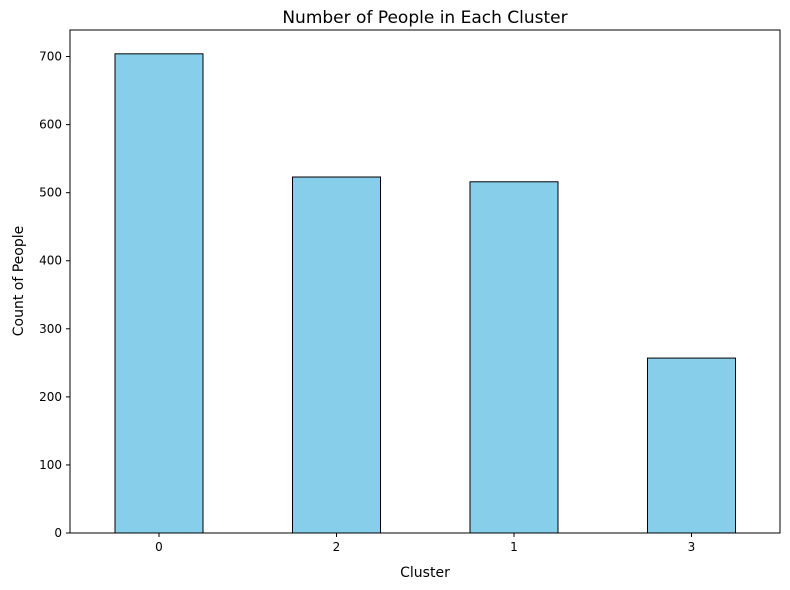 Image resolution: width=790 pixels, height=590 pixels. I want to click on x-tick-label: 3, so click(692, 547).